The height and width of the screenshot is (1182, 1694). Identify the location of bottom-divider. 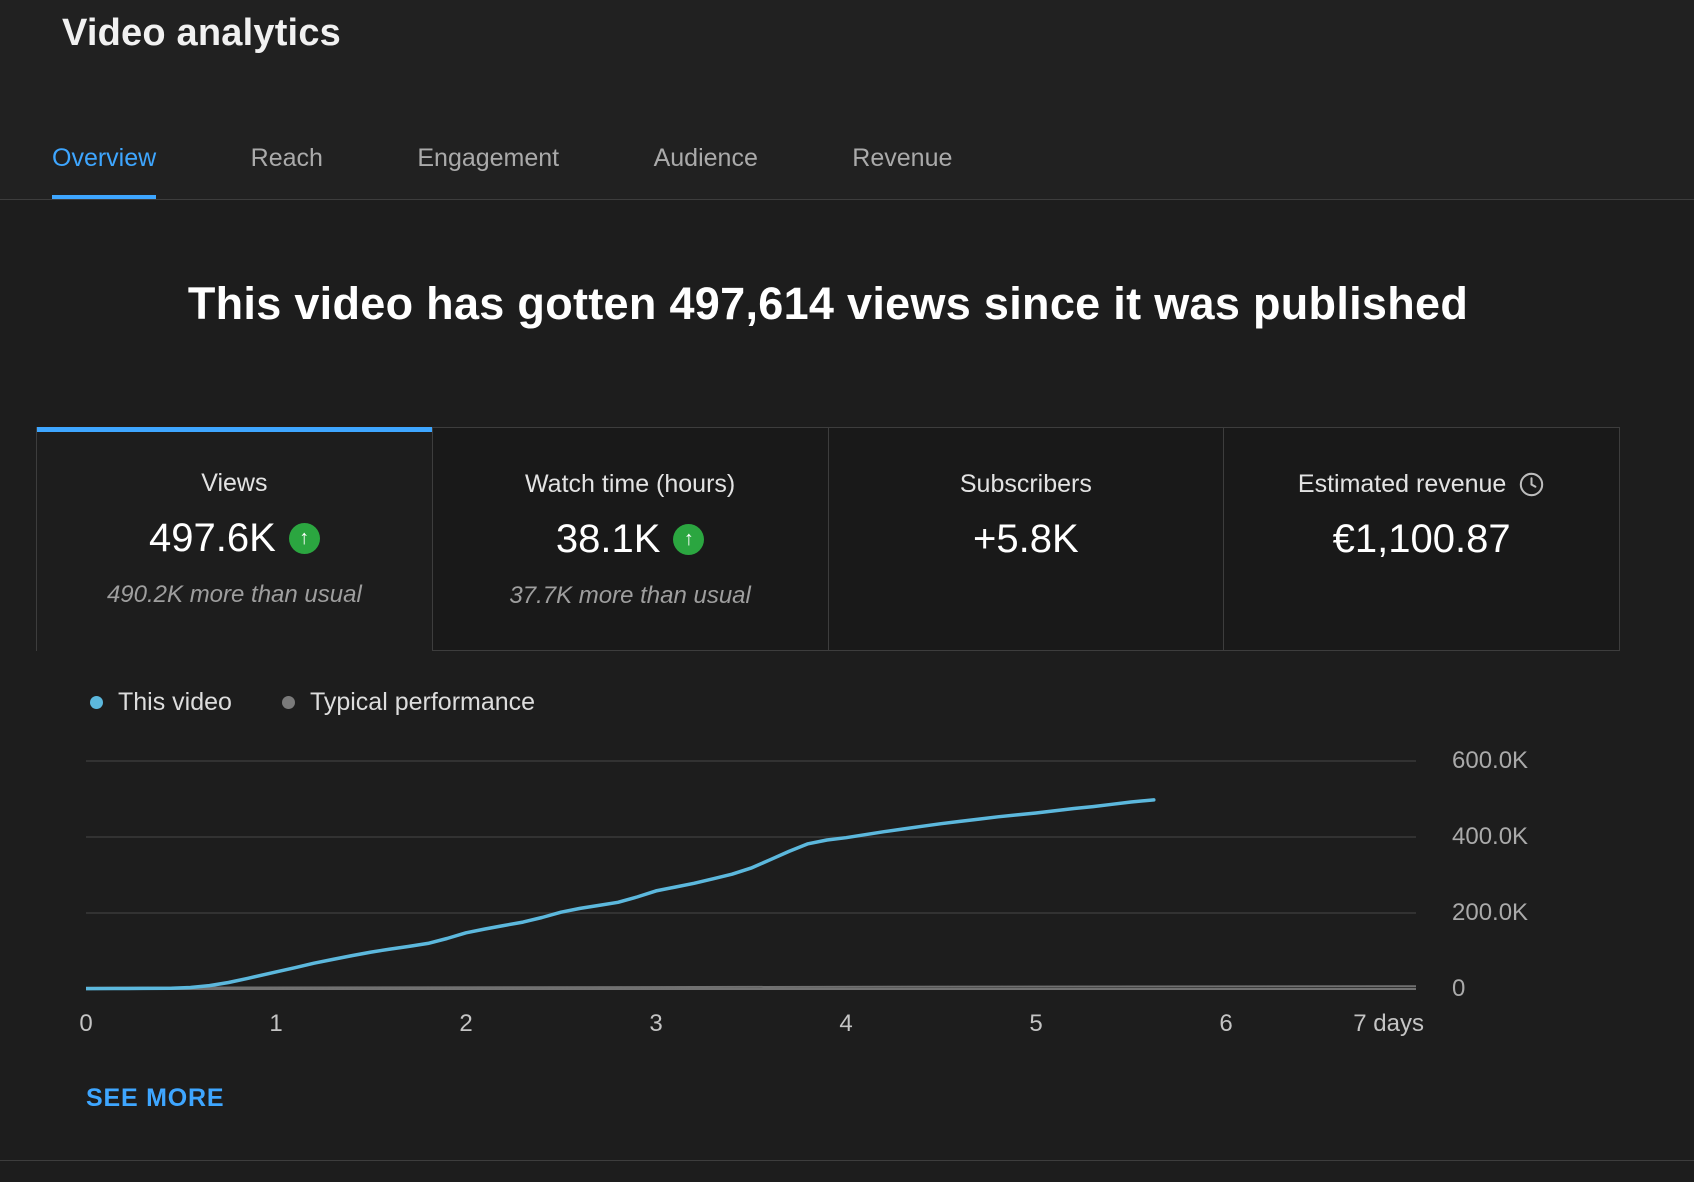
(847, 1160).